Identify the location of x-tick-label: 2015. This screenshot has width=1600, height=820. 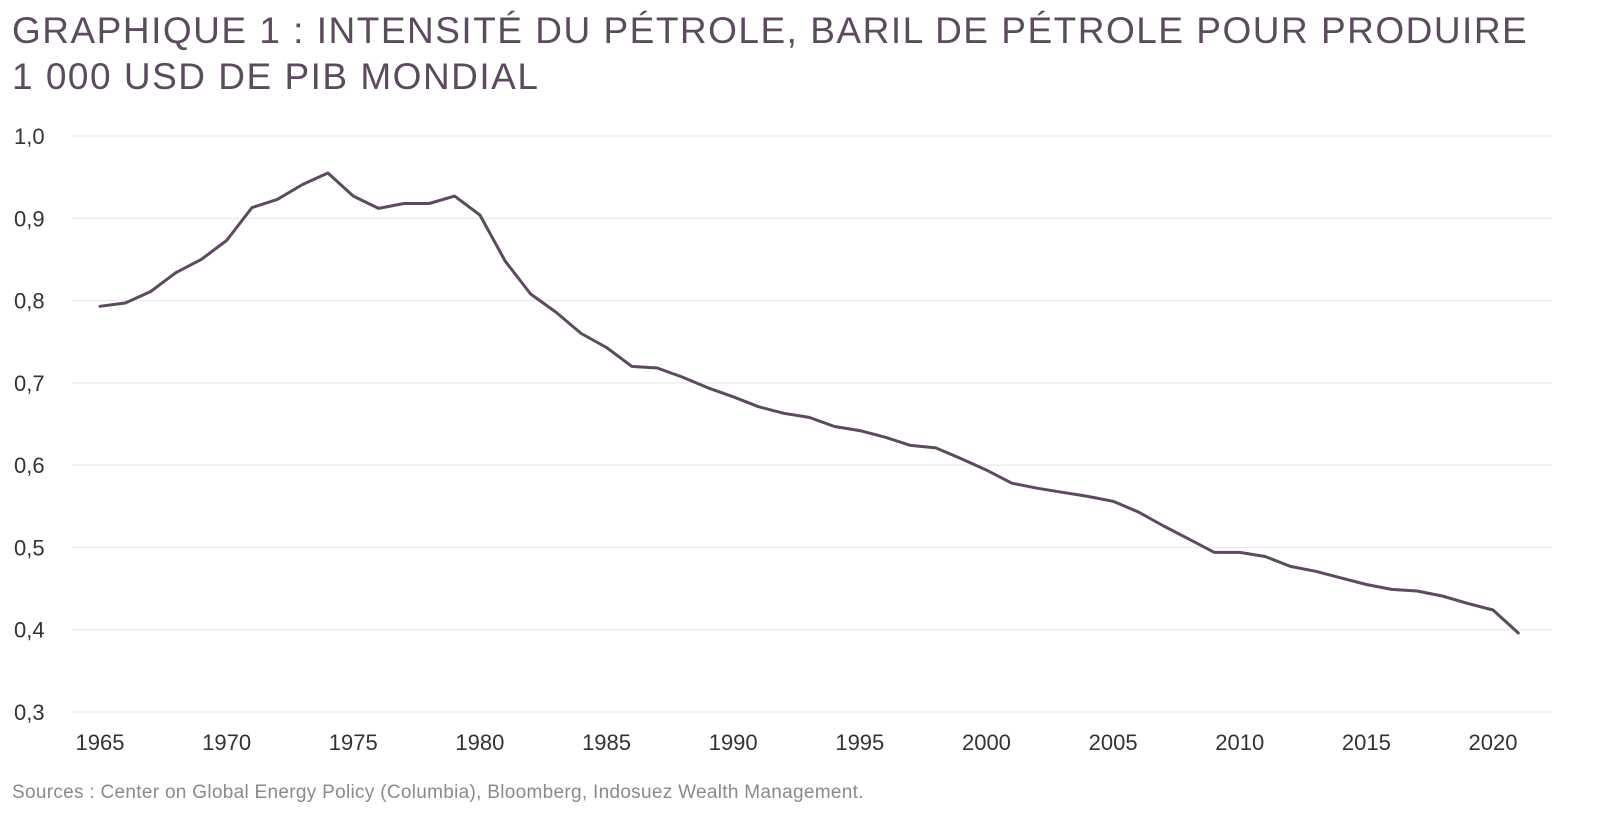
(1366, 742).